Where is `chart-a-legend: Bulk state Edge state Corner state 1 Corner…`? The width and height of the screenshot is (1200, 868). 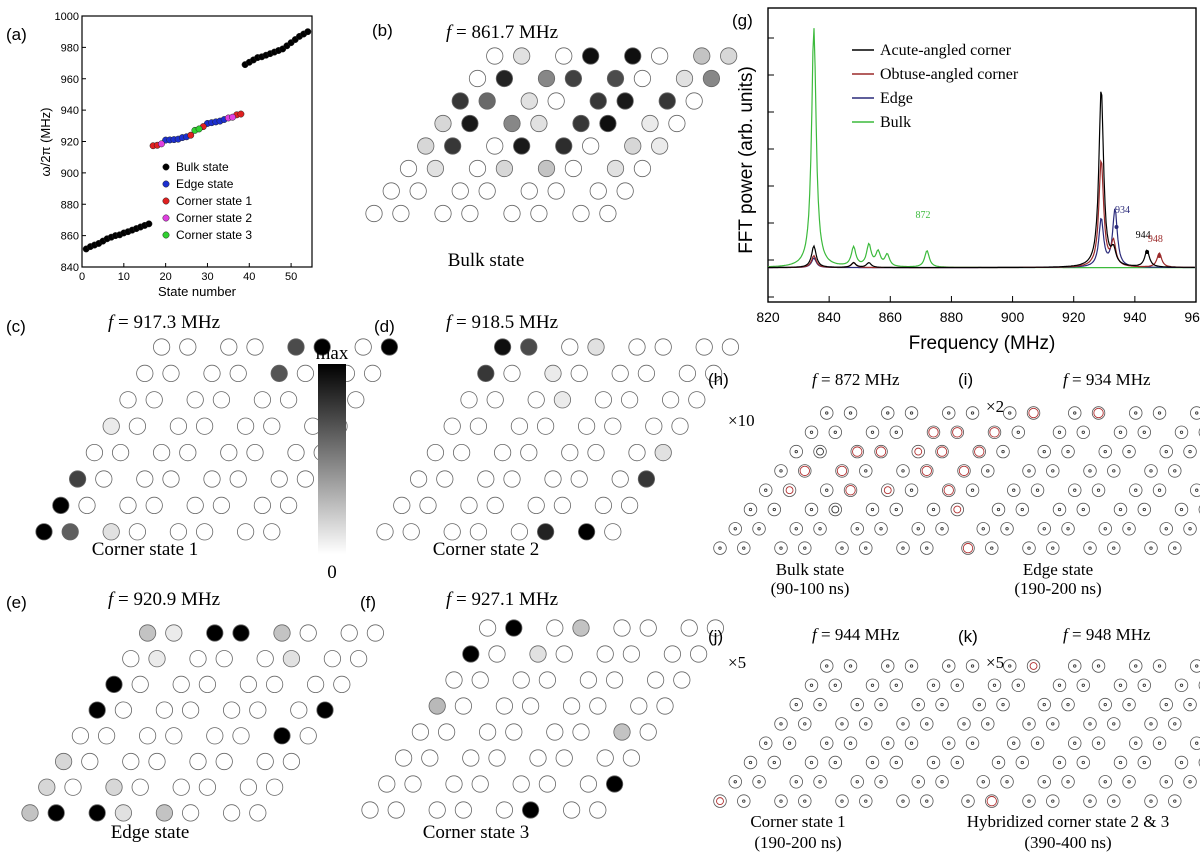 chart-a-legend: Bulk state Edge state Corner state 1 Corner… is located at coordinates (207, 201).